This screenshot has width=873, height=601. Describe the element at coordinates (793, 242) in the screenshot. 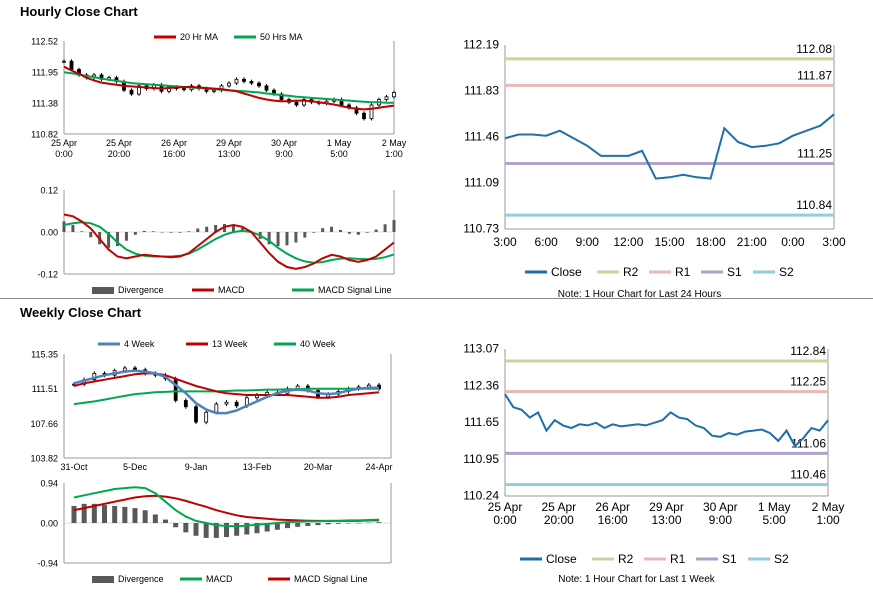

I see `hourly-pivot-xtick: 0:00` at that location.